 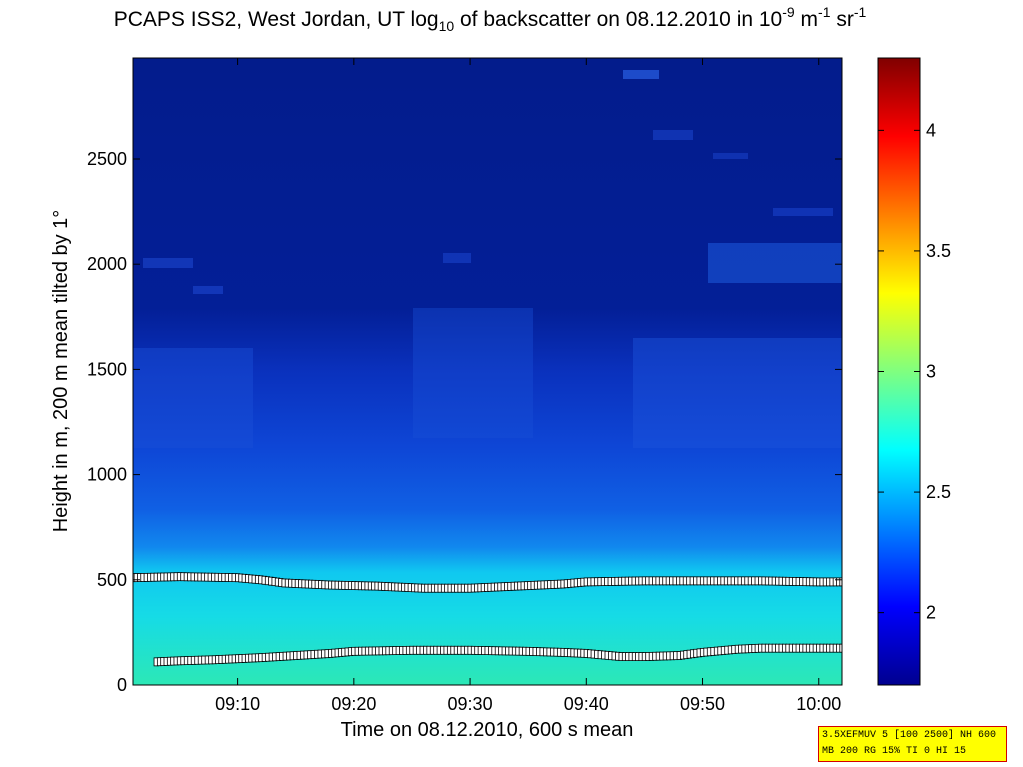 What do you see at coordinates (818, 704) in the screenshot?
I see `x-tick-label: 10:00` at bounding box center [818, 704].